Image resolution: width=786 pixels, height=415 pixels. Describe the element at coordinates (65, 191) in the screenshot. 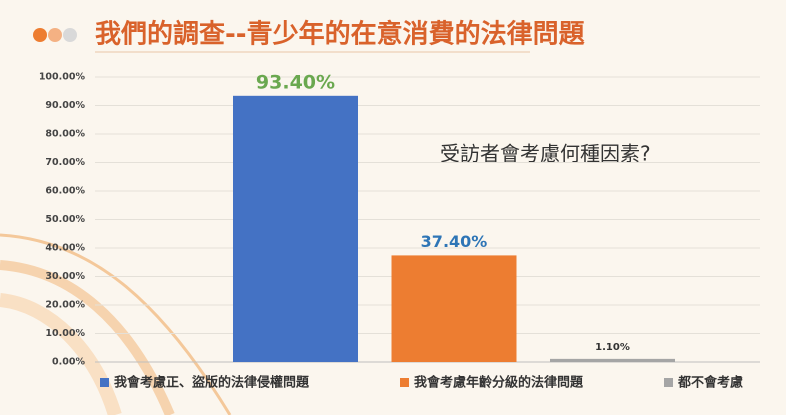

I see `y-tick-label: 60.00%` at that location.